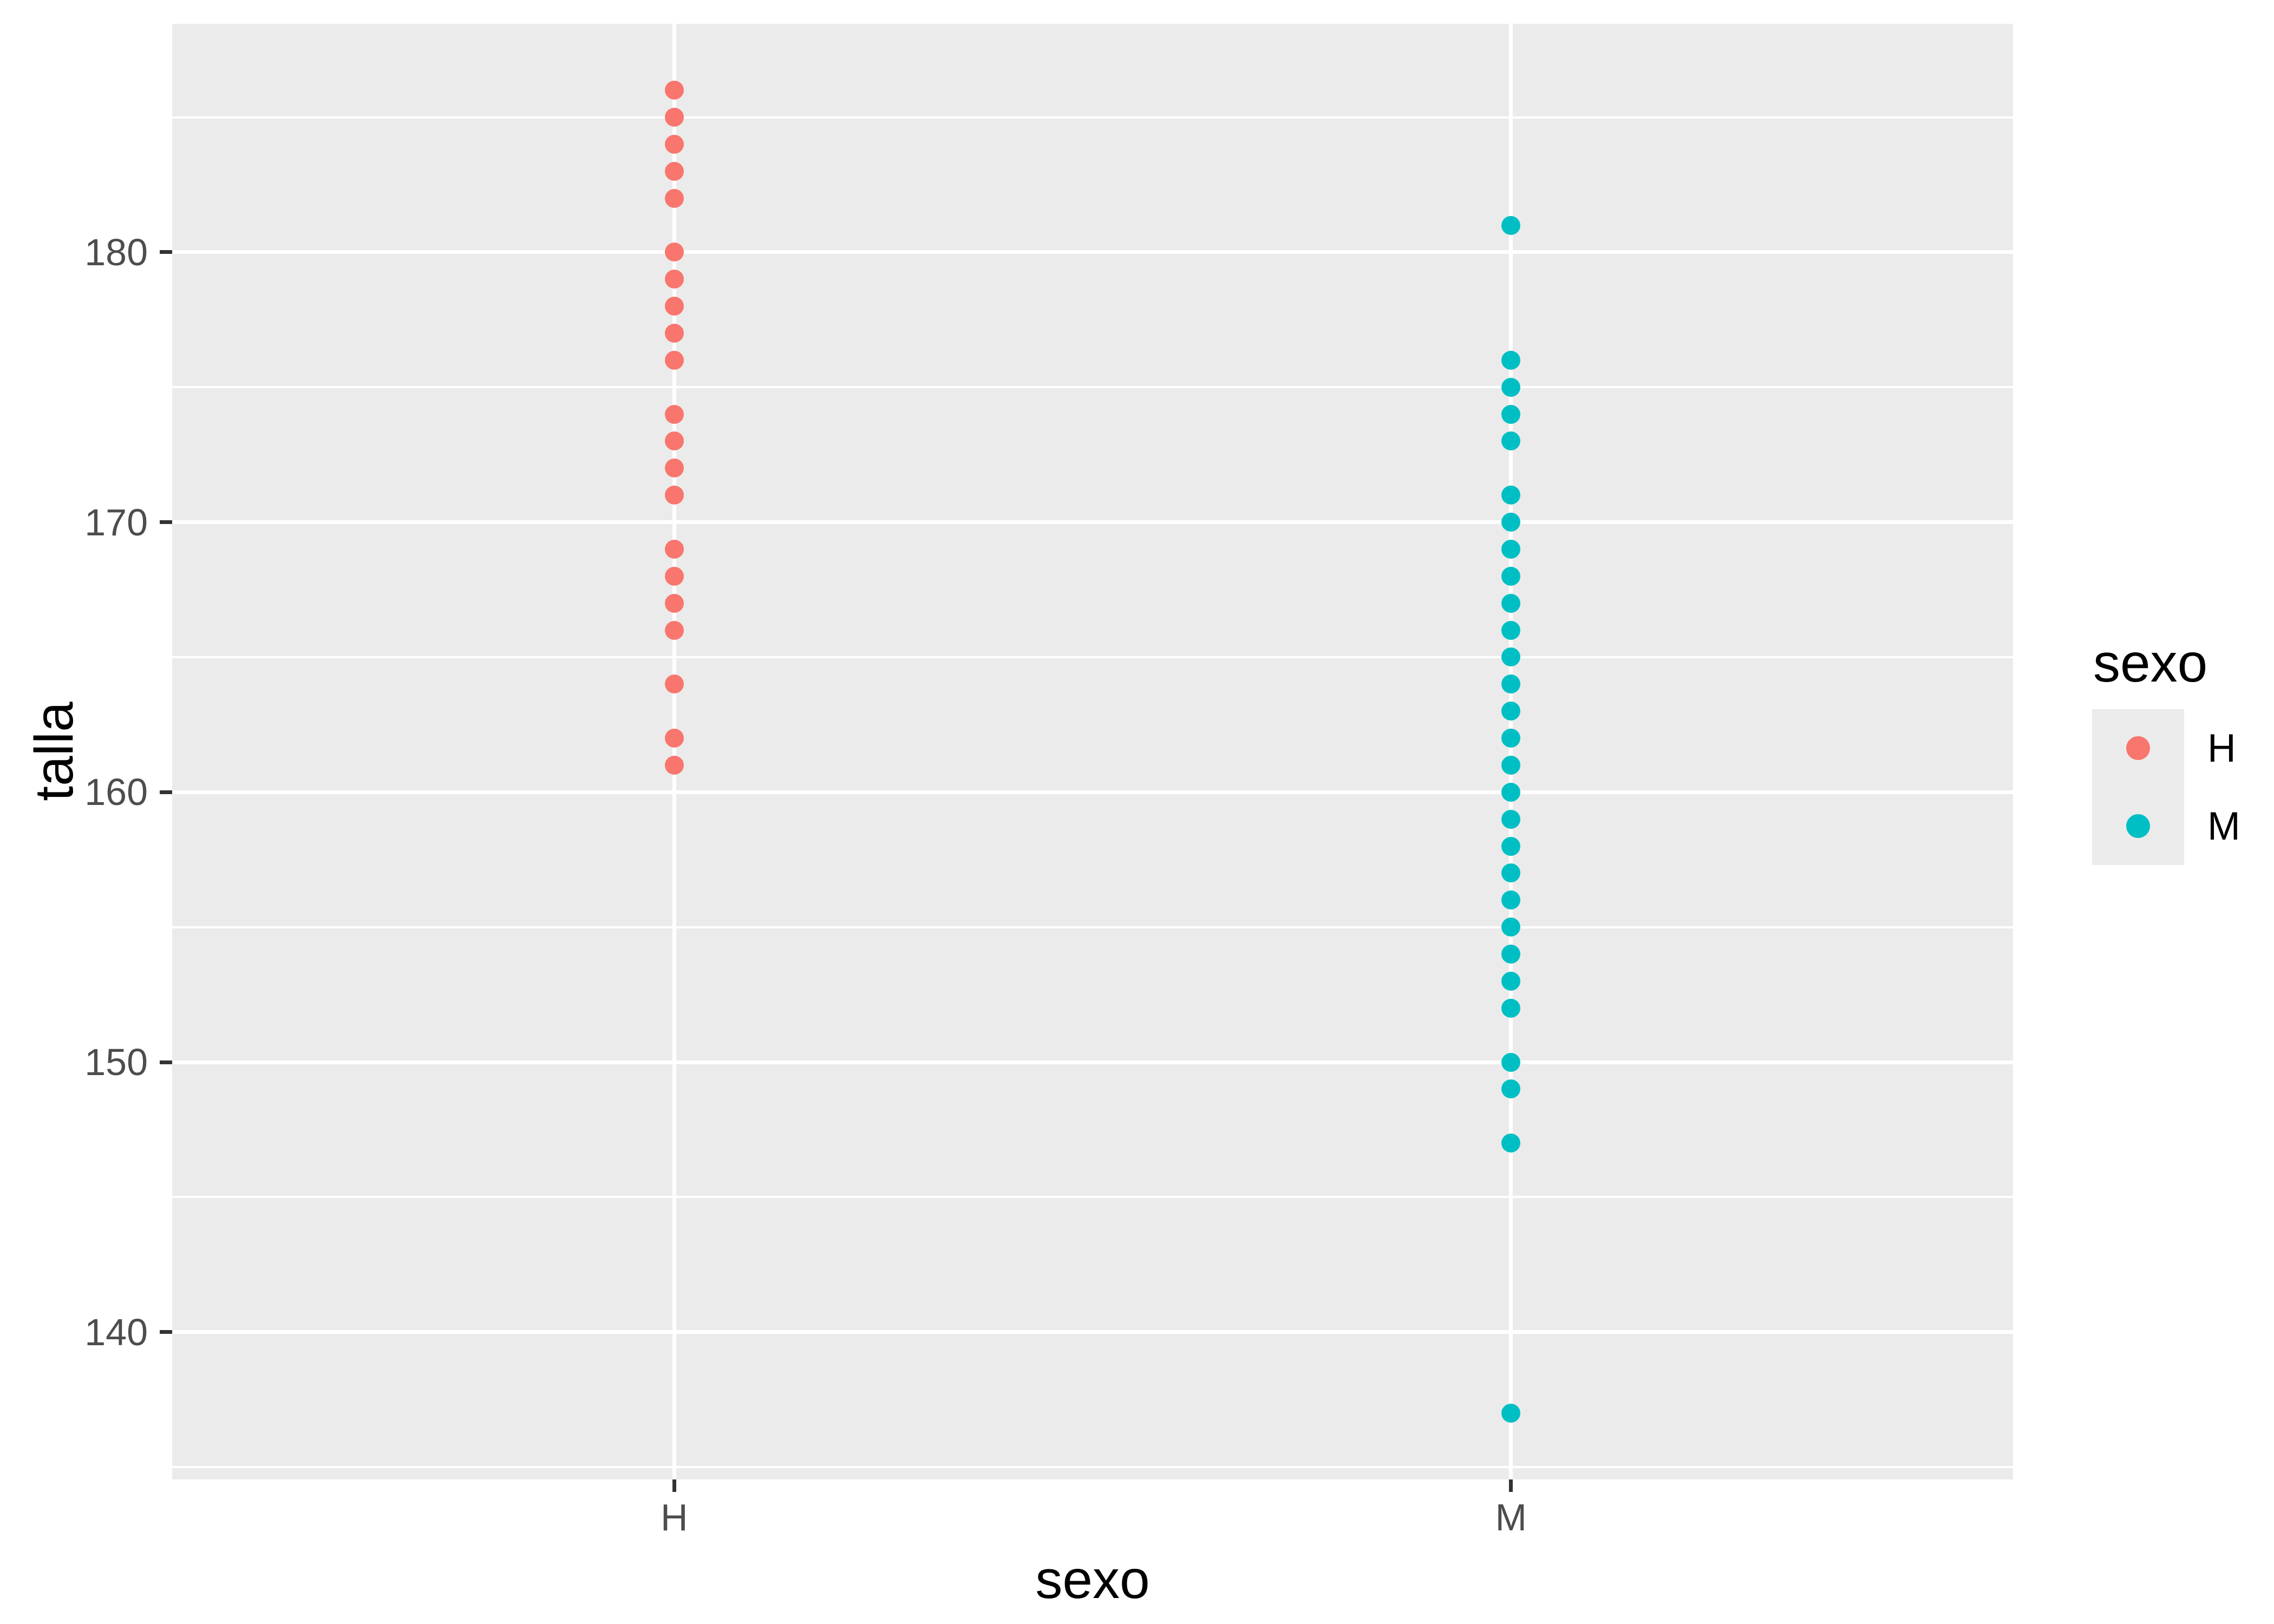 Image resolution: width=2274 pixels, height=1624 pixels. Describe the element at coordinates (54, 751) in the screenshot. I see `y-axis-title: talla` at that location.